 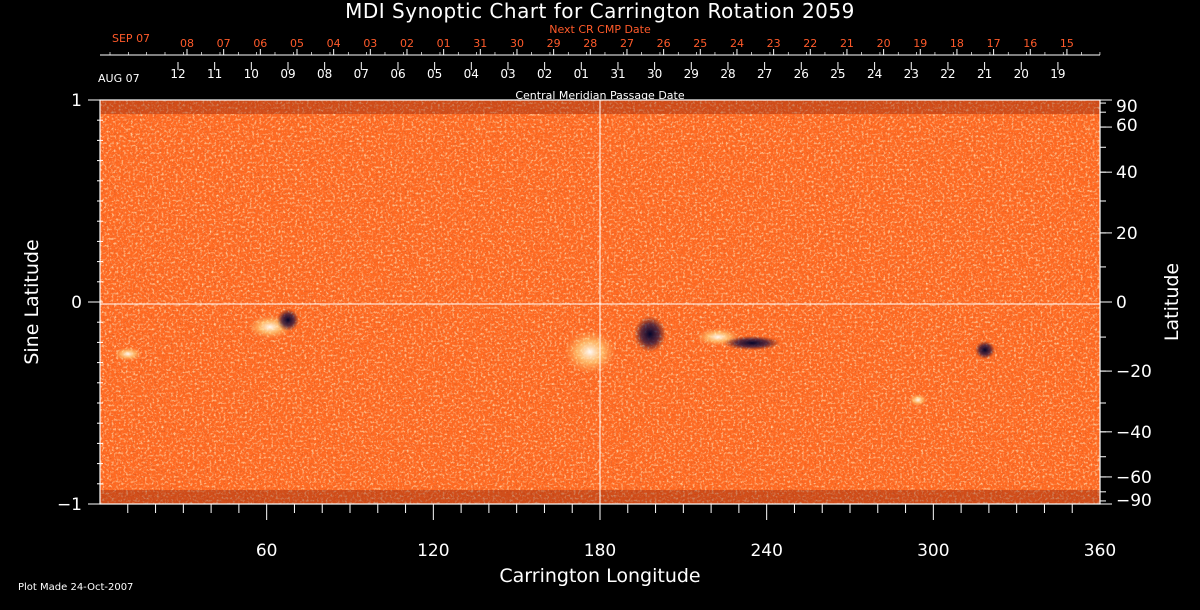 I want to click on cmp-date-label: 19, so click(x=1057, y=74).